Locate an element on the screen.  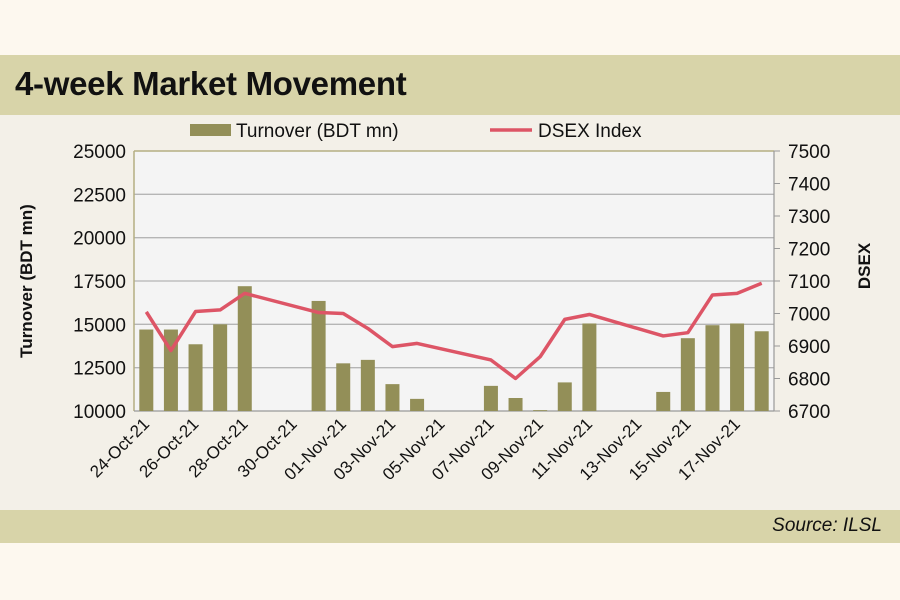
right-tick-label: 7100 is located at coordinates (809, 282).